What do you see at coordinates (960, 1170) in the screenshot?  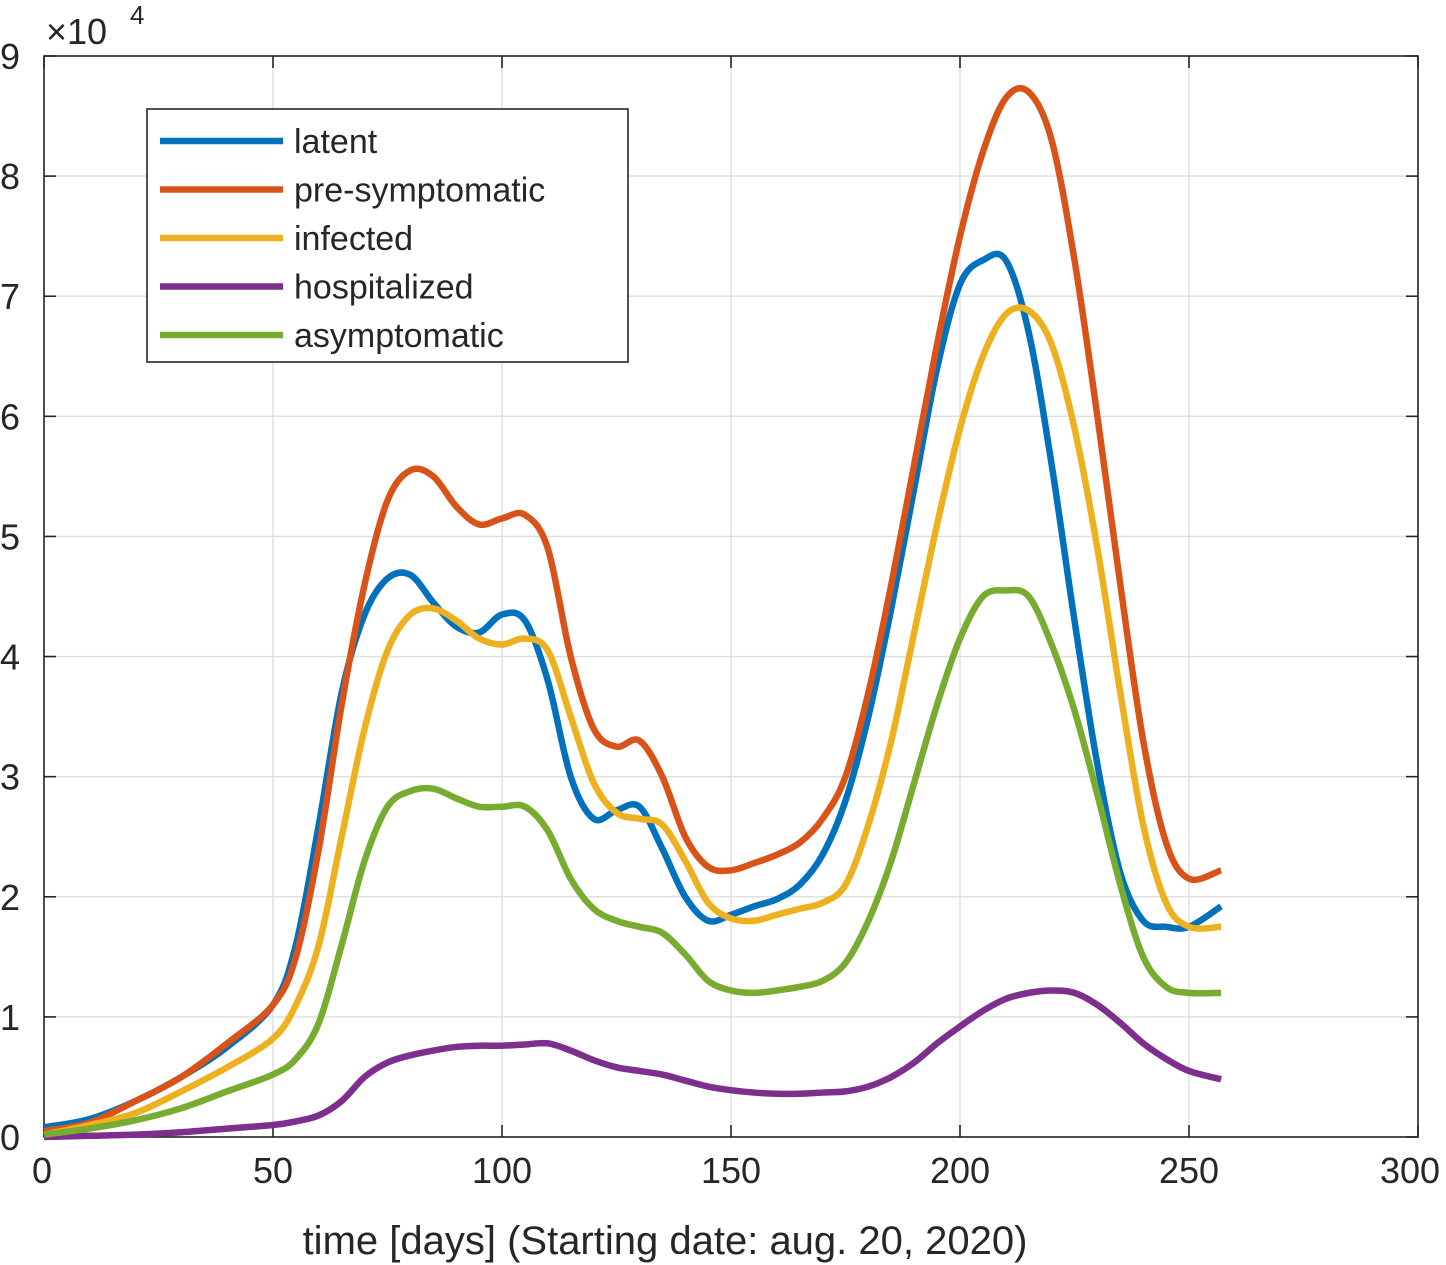 I see `x-tick-label: 200` at bounding box center [960, 1170].